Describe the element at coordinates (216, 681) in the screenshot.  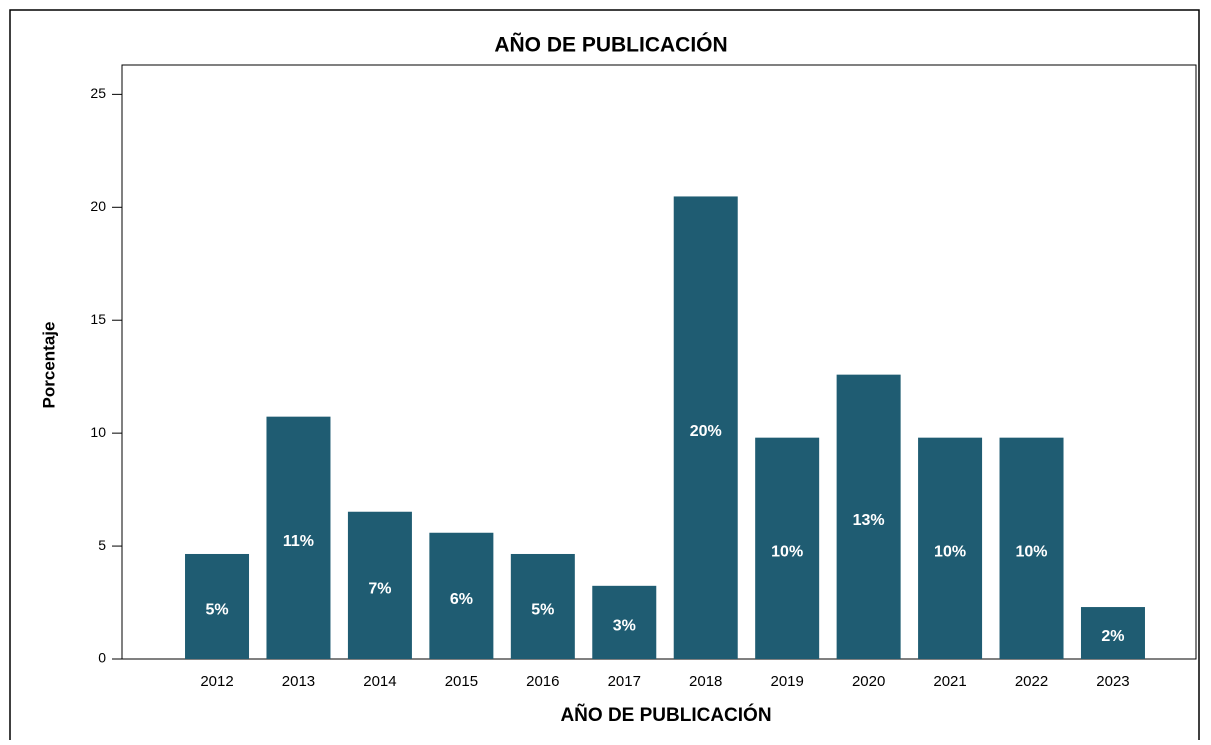
I see `x-tick-label: 2012` at that location.